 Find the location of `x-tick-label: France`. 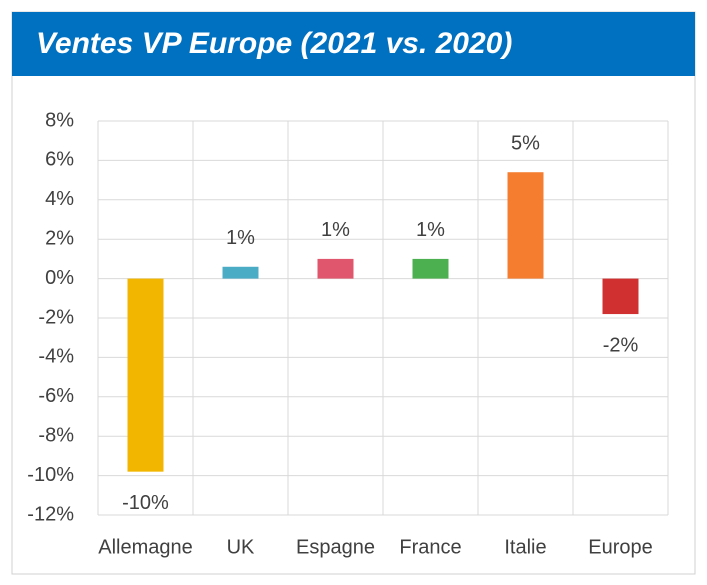

x-tick-label: France is located at coordinates (430, 547).